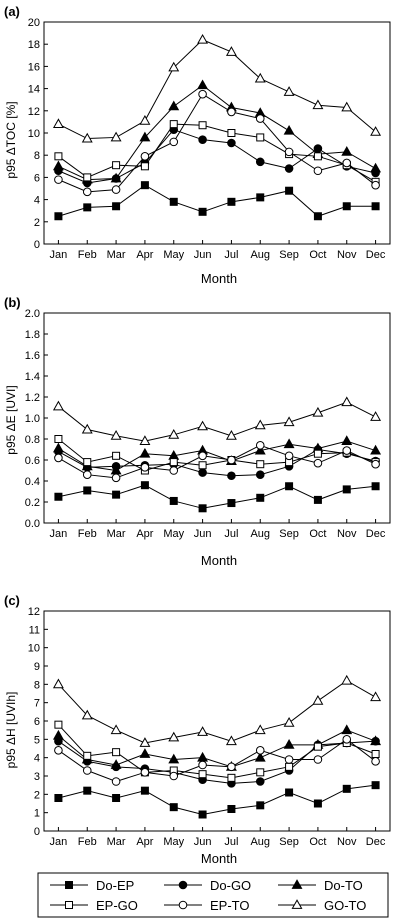 The width and height of the screenshot is (400, 920). I want to click on y-axis-title: p95 ΔTOC [%], so click(11, 139).